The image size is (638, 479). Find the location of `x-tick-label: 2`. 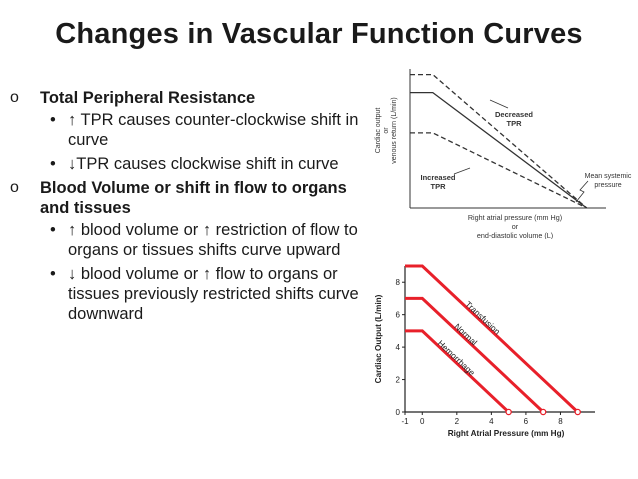

x-tick-label: 2 is located at coordinates (457, 421).